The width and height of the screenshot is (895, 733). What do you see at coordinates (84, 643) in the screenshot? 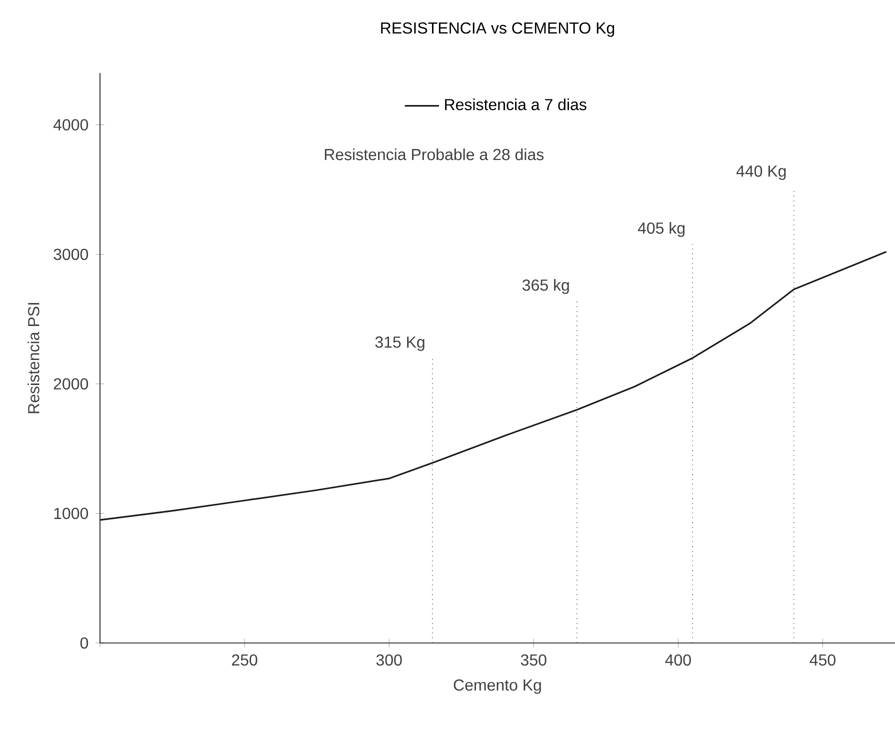
I see `y-tick-label: 0` at bounding box center [84, 643].